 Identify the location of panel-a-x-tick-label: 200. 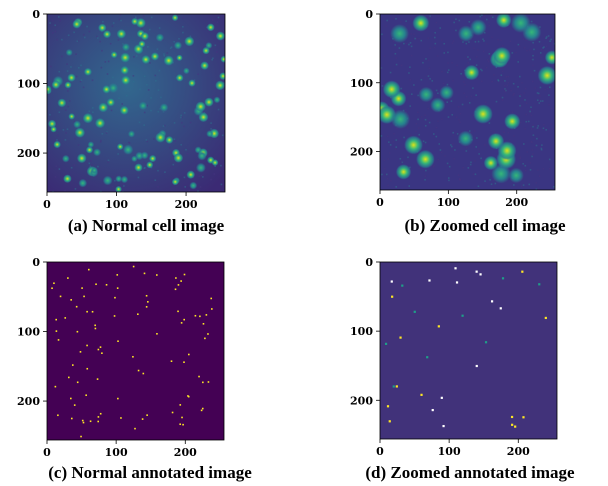
(186, 204).